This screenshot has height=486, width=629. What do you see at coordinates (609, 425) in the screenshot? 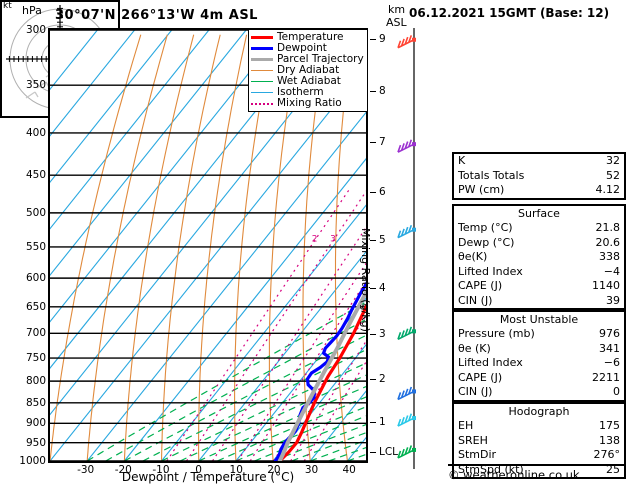
I see `panel-row-value: 175` at bounding box center [609, 425].